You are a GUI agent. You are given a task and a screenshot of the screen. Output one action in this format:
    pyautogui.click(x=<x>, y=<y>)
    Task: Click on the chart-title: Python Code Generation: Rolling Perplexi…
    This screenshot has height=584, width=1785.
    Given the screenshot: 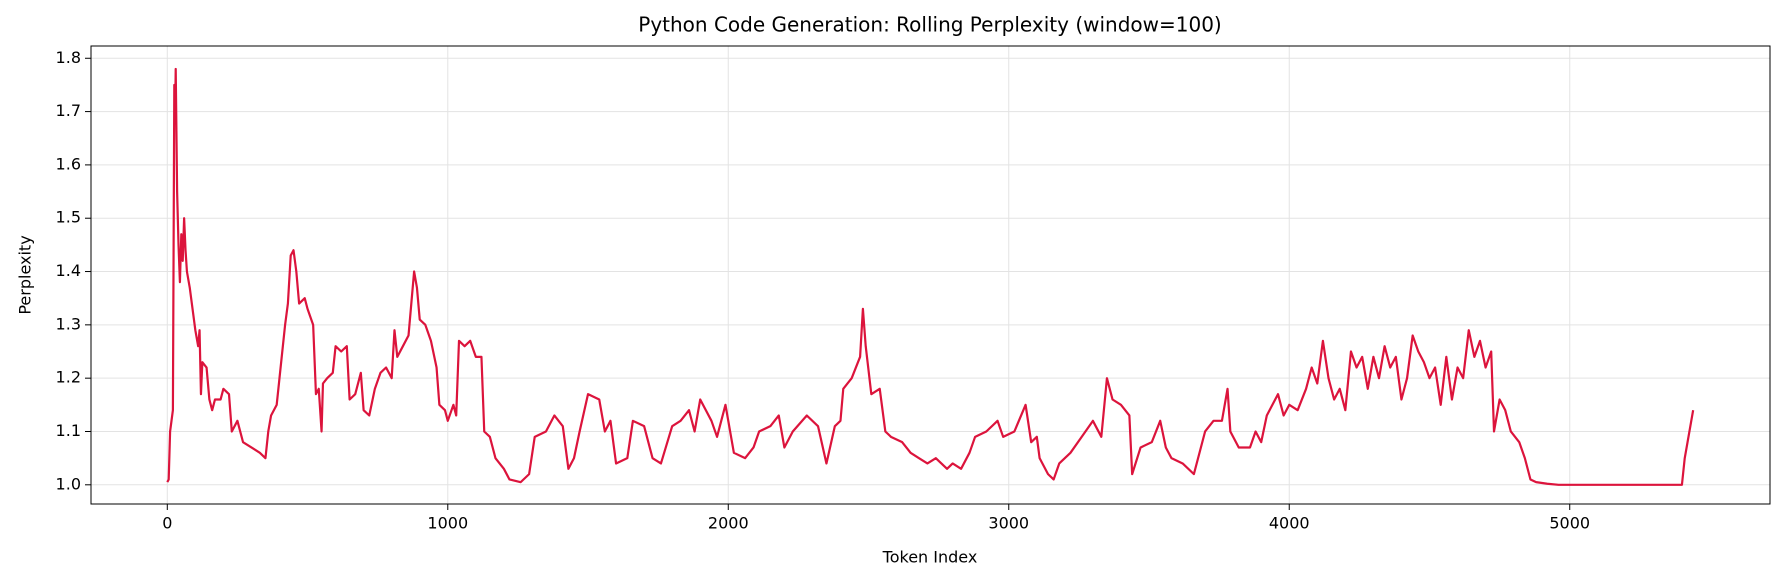 What is the action you would take?
    pyautogui.click(x=929, y=25)
    